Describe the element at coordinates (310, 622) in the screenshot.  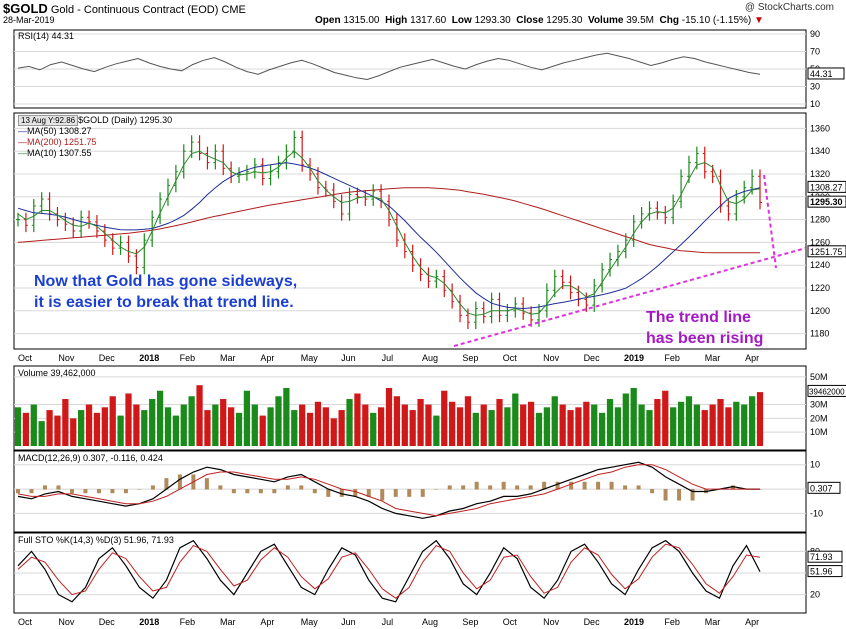
I see `x-axis-label-bottom: May` at that location.